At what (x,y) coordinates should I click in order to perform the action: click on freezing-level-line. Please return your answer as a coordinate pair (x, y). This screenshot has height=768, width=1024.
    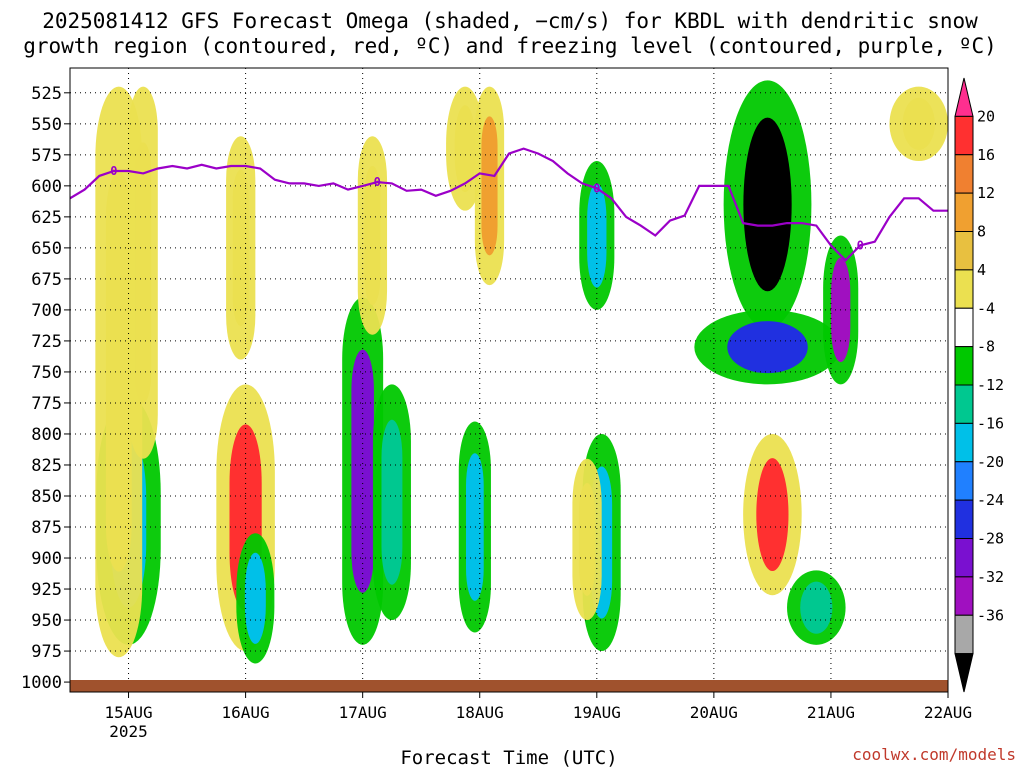
    Looking at the image, I should click on (509, 204).